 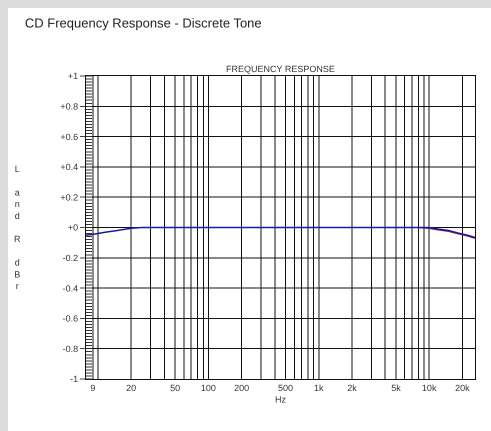 I want to click on y-tick-label: +0, so click(x=73, y=227).